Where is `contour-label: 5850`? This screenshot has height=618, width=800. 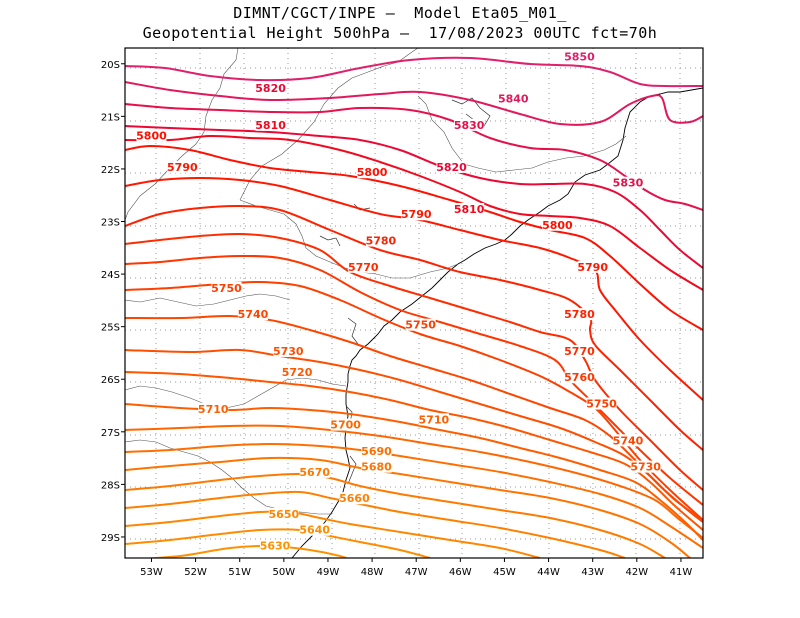 contour-label: 5850 is located at coordinates (579, 57).